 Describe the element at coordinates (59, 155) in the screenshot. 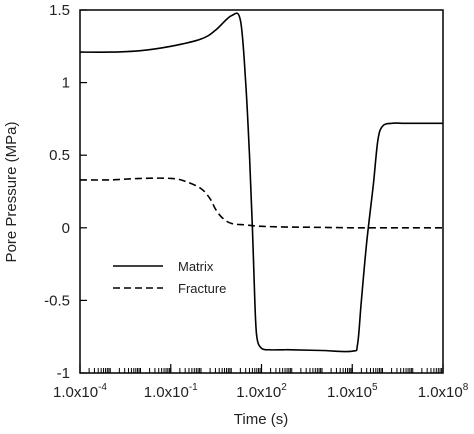

I see `y-tick-label: 0.5` at that location.